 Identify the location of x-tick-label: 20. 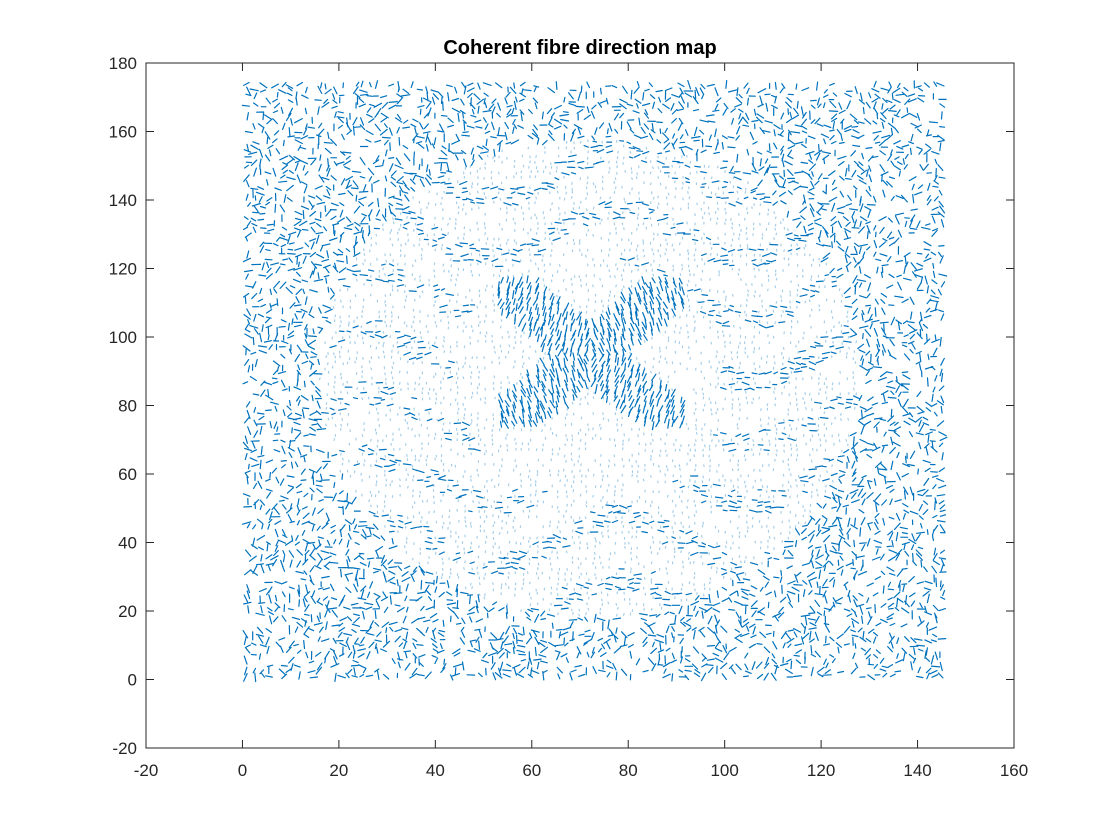
(338, 770).